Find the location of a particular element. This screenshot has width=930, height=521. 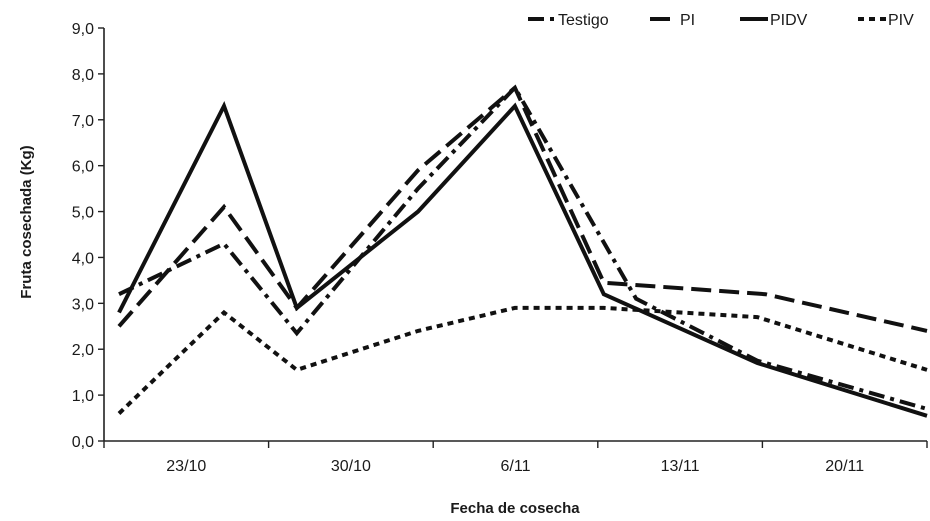

y-tick-label: 9,0 is located at coordinates (83, 29).